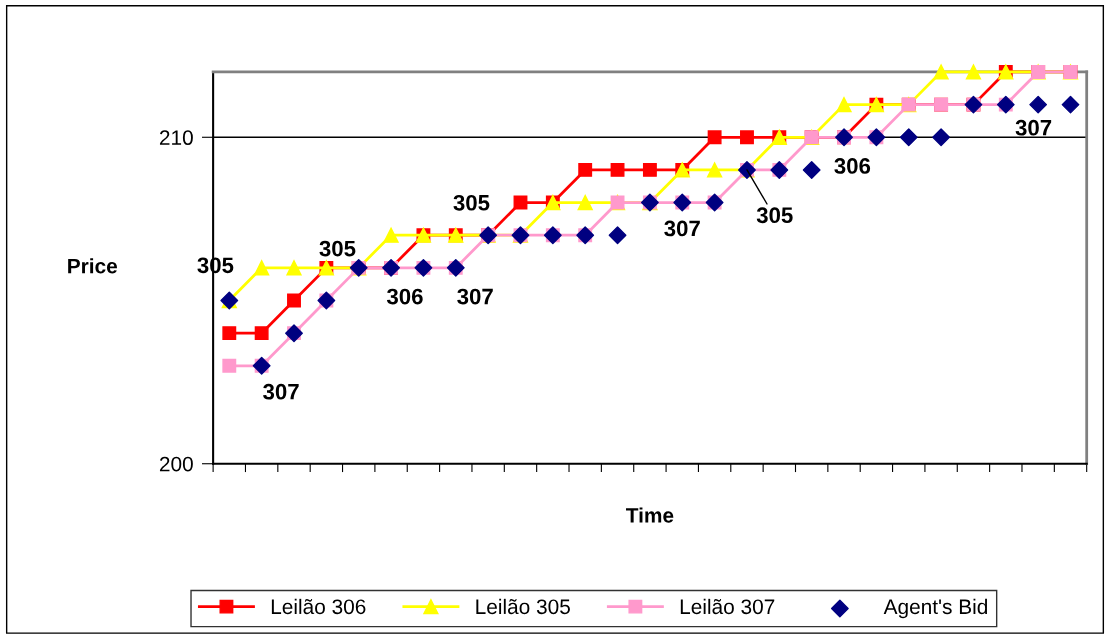  Describe the element at coordinates (176, 138) in the screenshot. I see `y-tick-label: 210` at that location.